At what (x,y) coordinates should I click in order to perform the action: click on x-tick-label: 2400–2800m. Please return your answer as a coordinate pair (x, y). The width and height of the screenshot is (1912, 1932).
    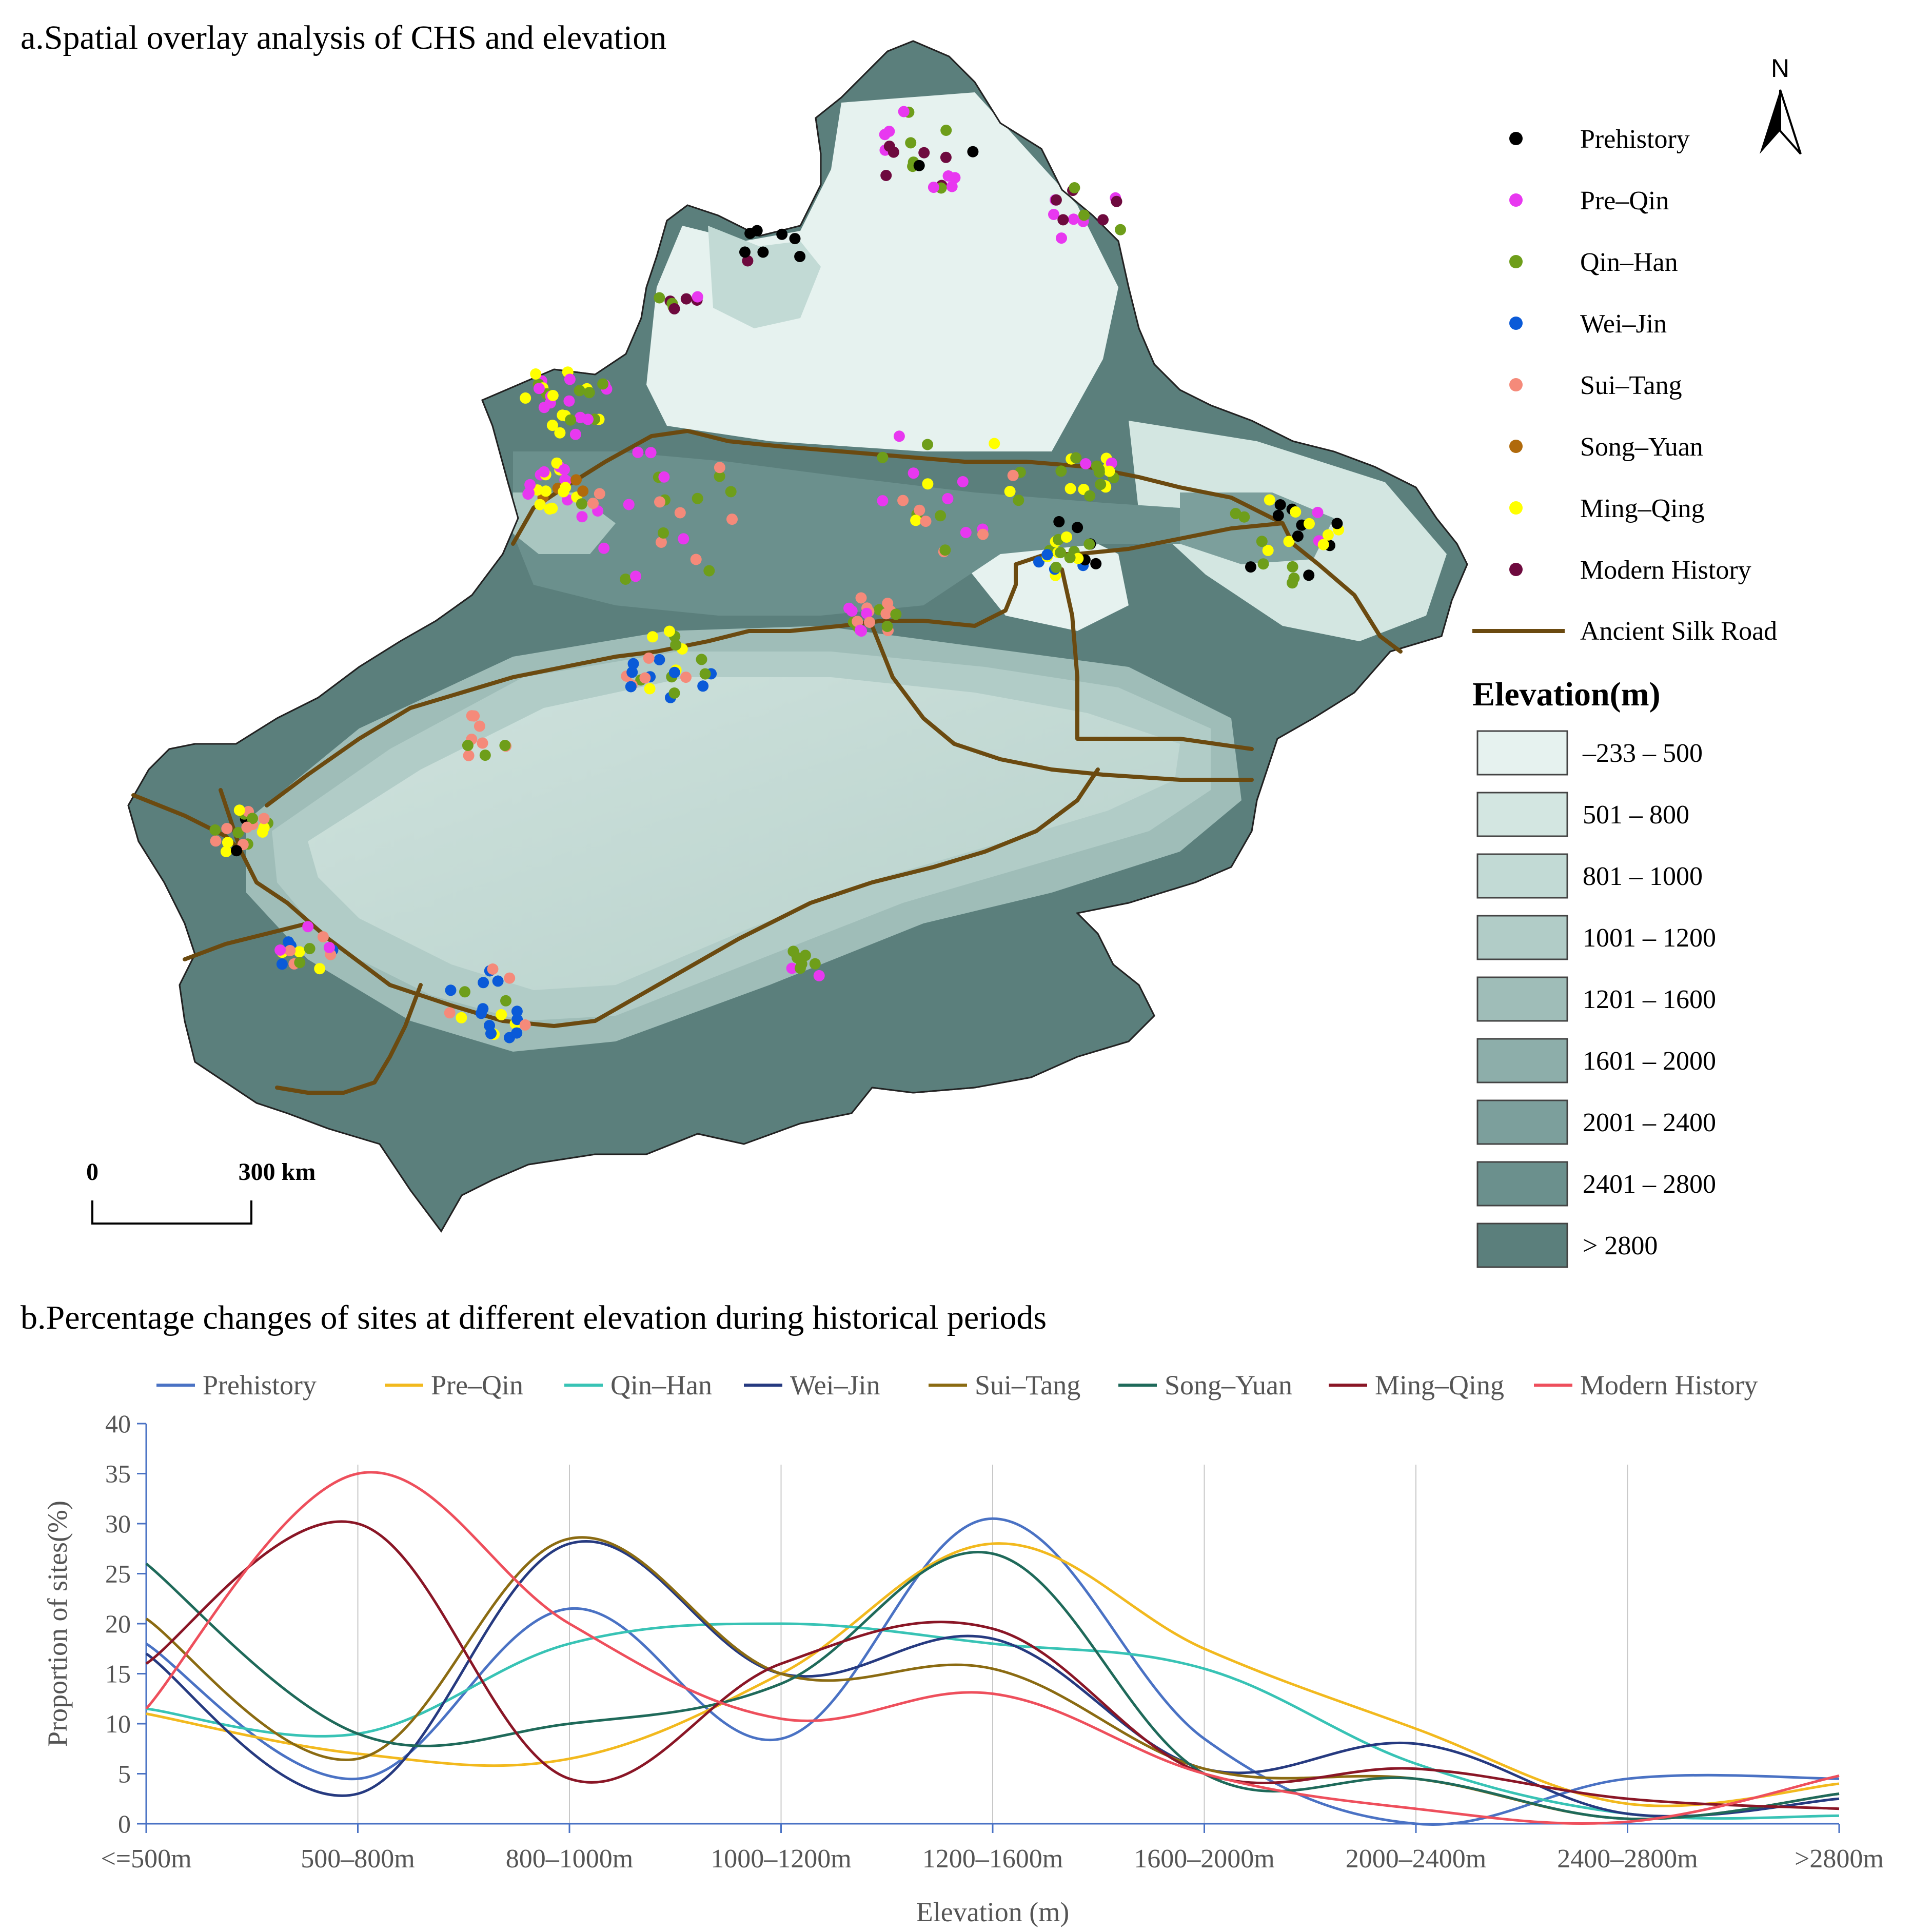
    Looking at the image, I should click on (1628, 1859).